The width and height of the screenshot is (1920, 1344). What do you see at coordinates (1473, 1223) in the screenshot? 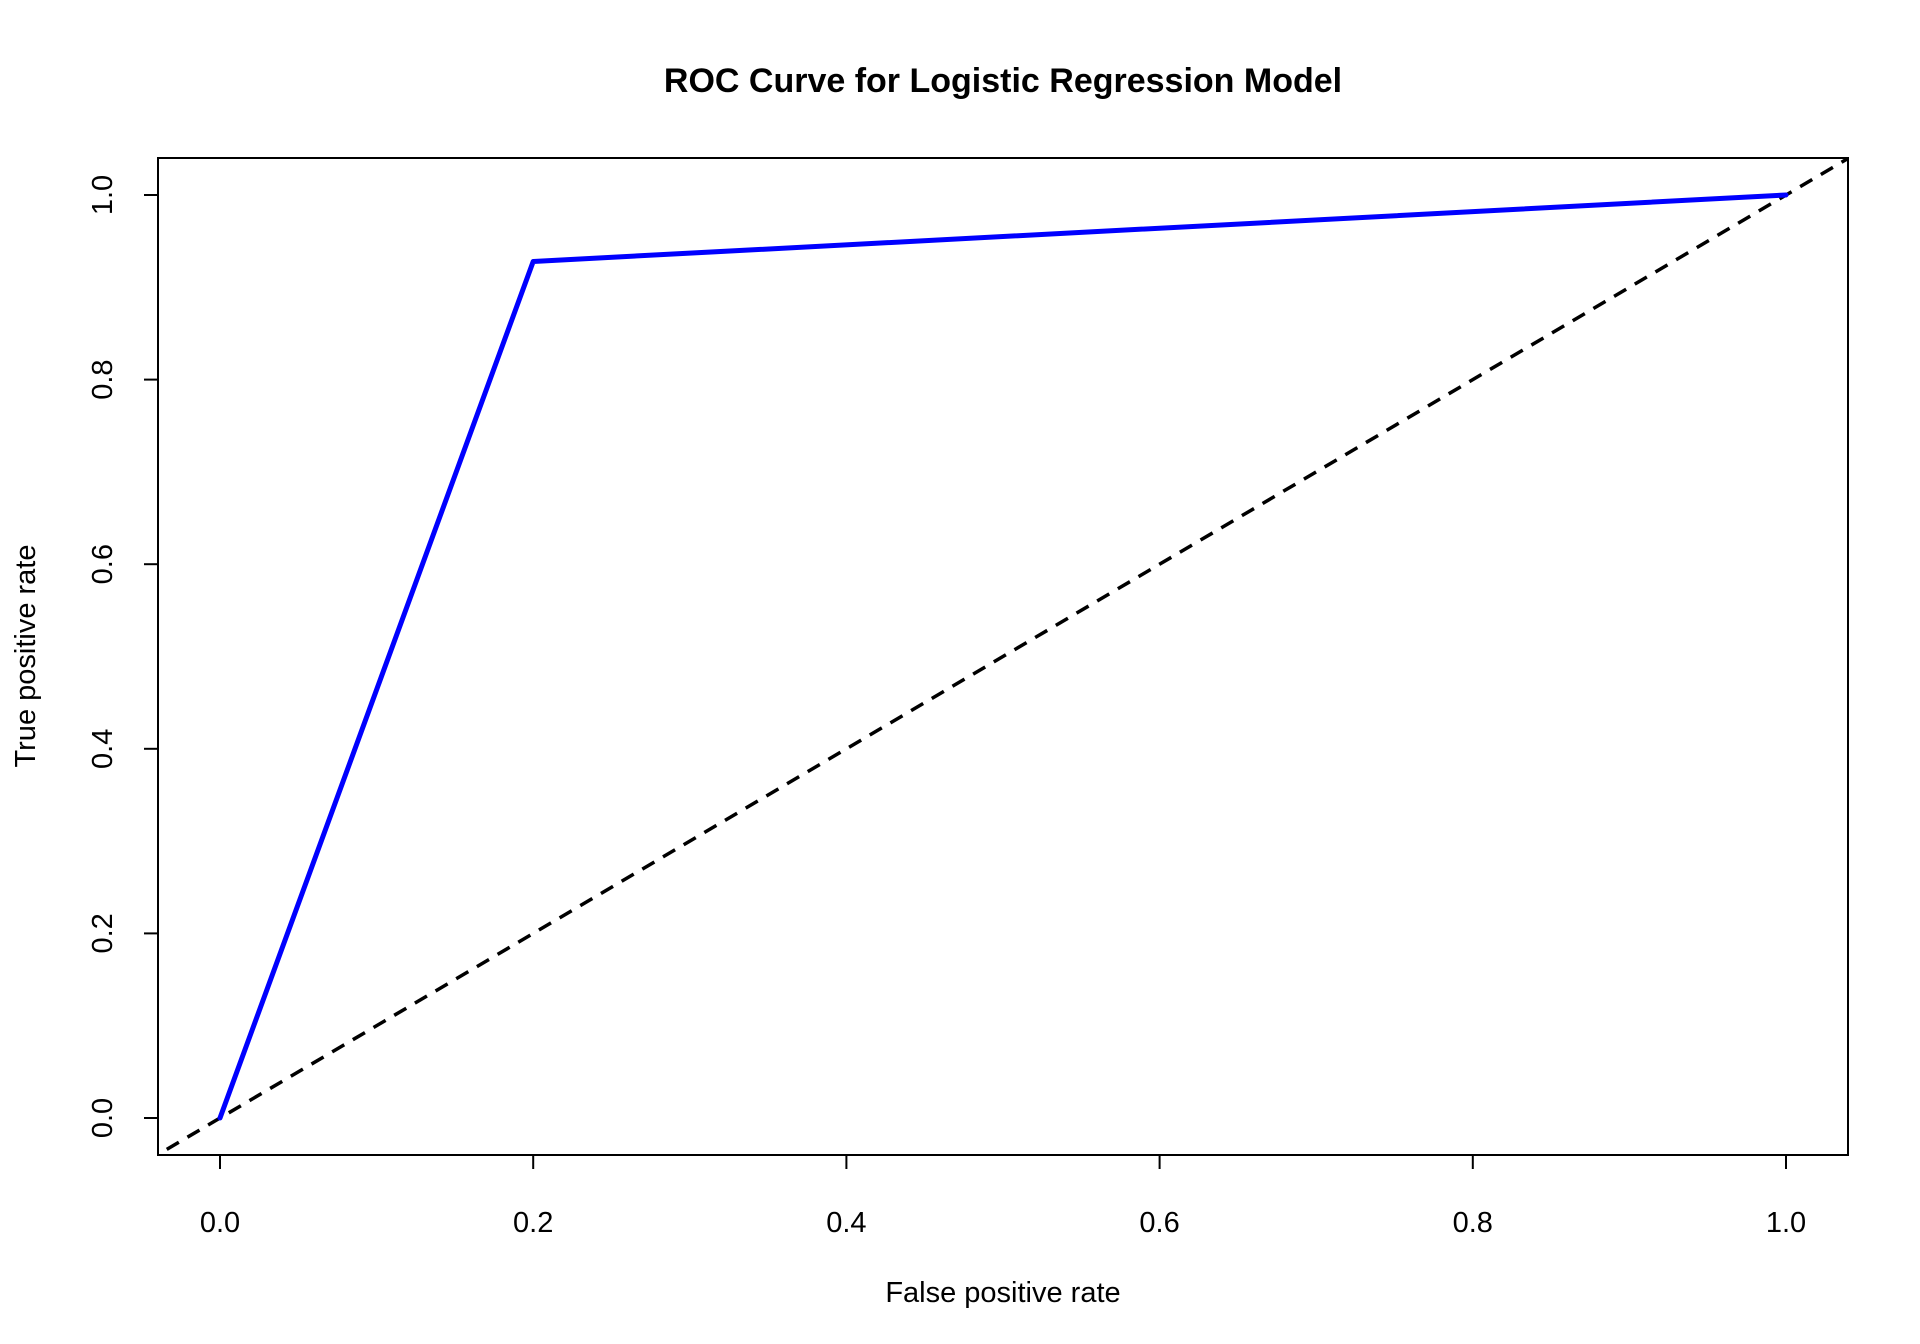
I see `x-tick-label: 0.8` at bounding box center [1473, 1223].